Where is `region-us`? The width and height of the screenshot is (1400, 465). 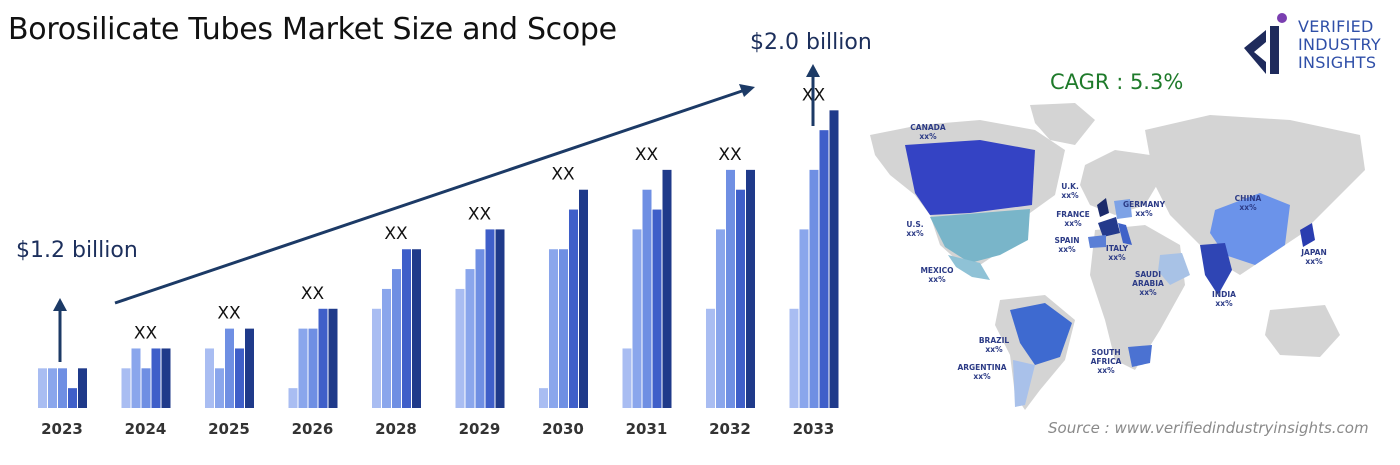 region-us is located at coordinates (980, 236).